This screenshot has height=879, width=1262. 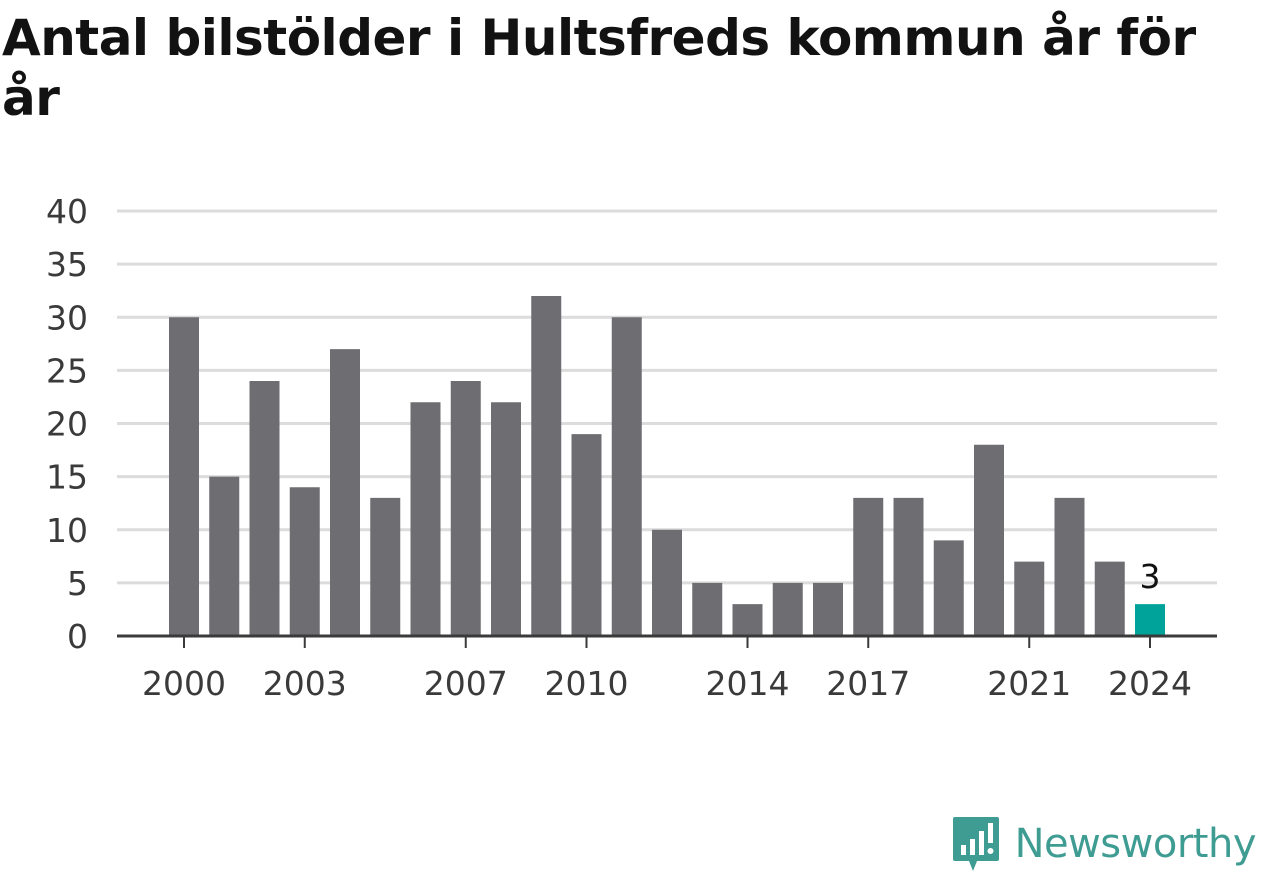 What do you see at coordinates (184, 683) in the screenshot?
I see `x-tick-label: 2000` at bounding box center [184, 683].